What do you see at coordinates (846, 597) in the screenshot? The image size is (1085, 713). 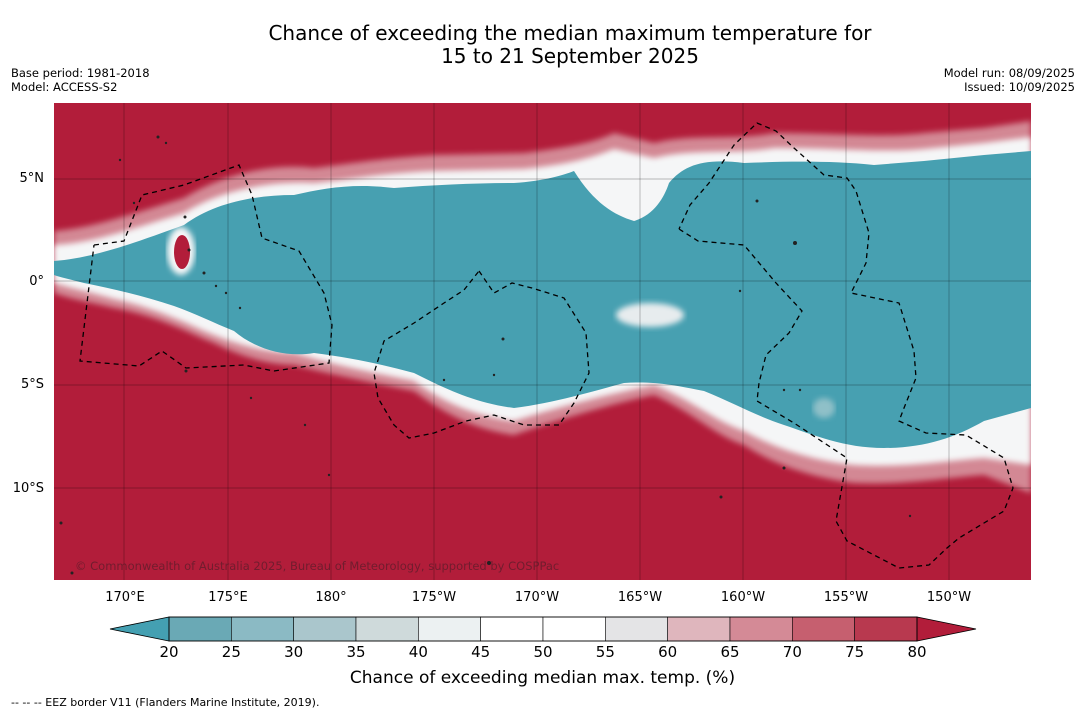 I see `lon-label-155w: 155°W` at bounding box center [846, 597].